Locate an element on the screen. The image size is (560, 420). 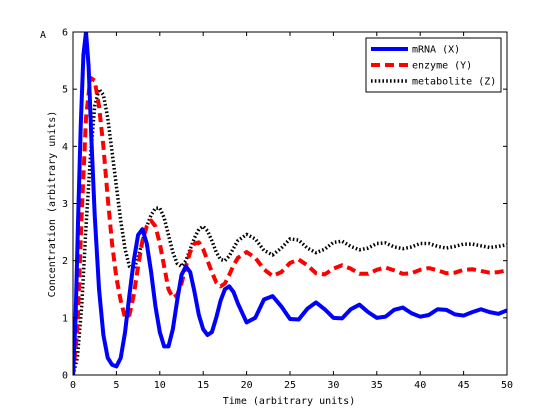
x-tick-label: 50 is located at coordinates (507, 385).